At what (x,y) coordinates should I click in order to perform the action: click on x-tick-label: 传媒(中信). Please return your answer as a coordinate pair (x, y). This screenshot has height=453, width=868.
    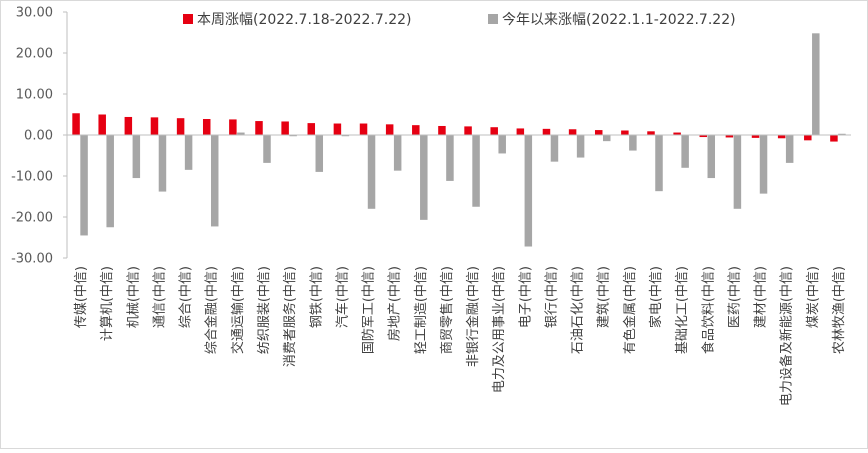
    Looking at the image, I should click on (81, 297).